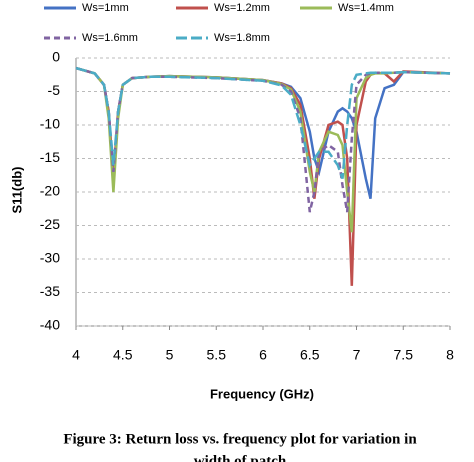  I want to click on x-tick-label: 5, so click(170, 355).